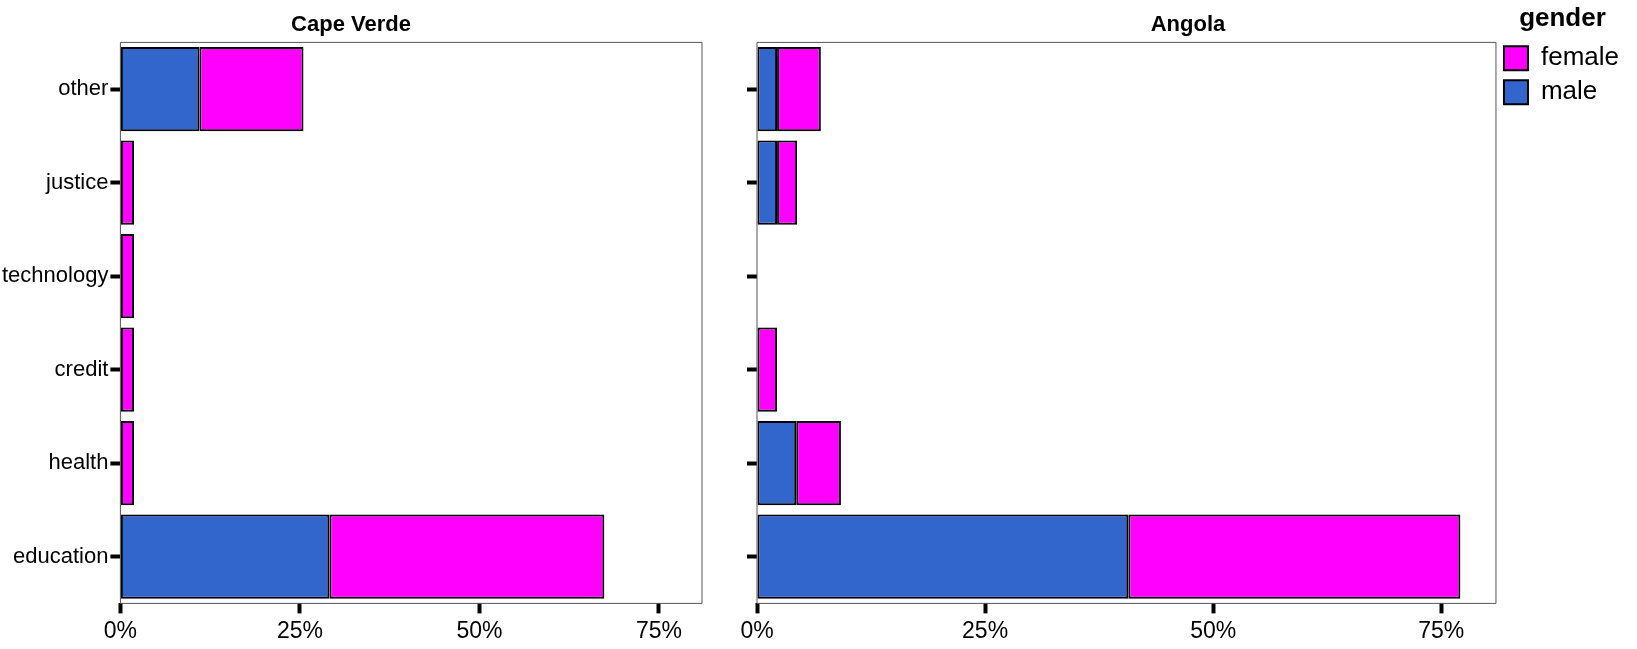 The image size is (1637, 649). I want to click on y-tick-label: technology, so click(55, 275).